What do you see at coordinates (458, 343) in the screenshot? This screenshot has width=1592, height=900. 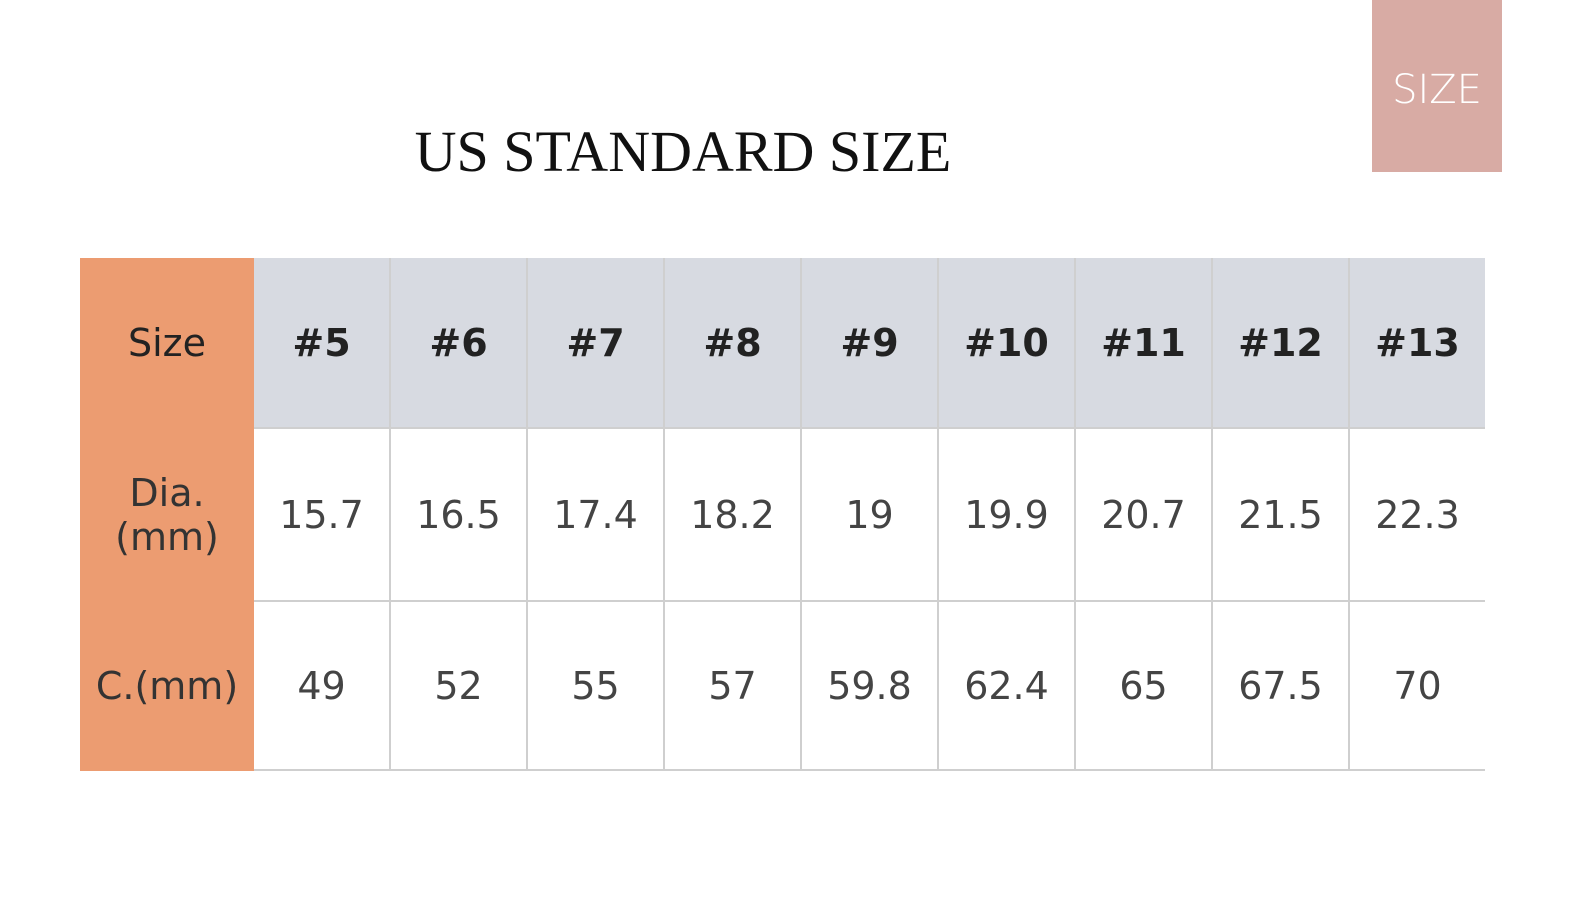 I see `table-cell: #6` at bounding box center [458, 343].